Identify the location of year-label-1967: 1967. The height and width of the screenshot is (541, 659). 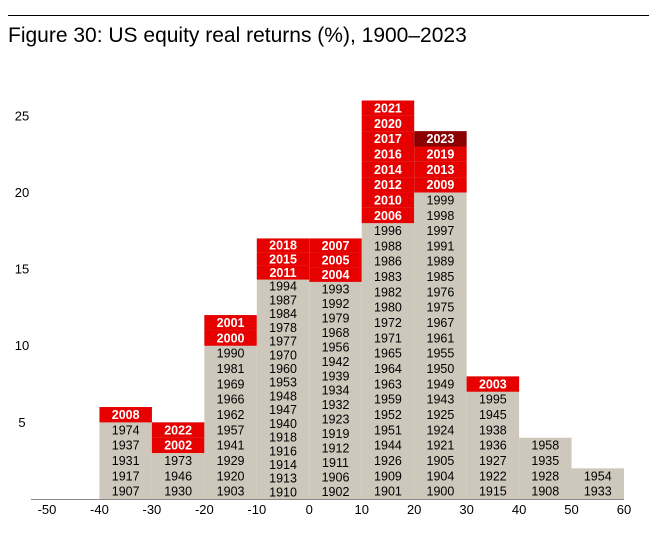
(441, 323).